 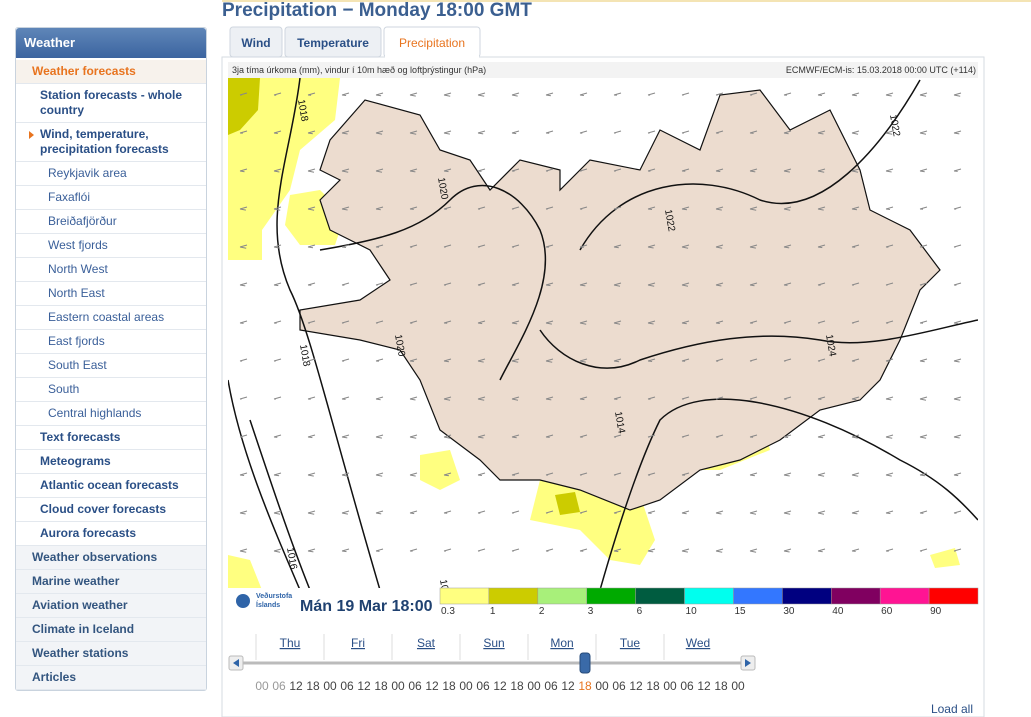 What do you see at coordinates (111, 103) in the screenshot?
I see `menu-item: Station forecasts - whole country` at bounding box center [111, 103].